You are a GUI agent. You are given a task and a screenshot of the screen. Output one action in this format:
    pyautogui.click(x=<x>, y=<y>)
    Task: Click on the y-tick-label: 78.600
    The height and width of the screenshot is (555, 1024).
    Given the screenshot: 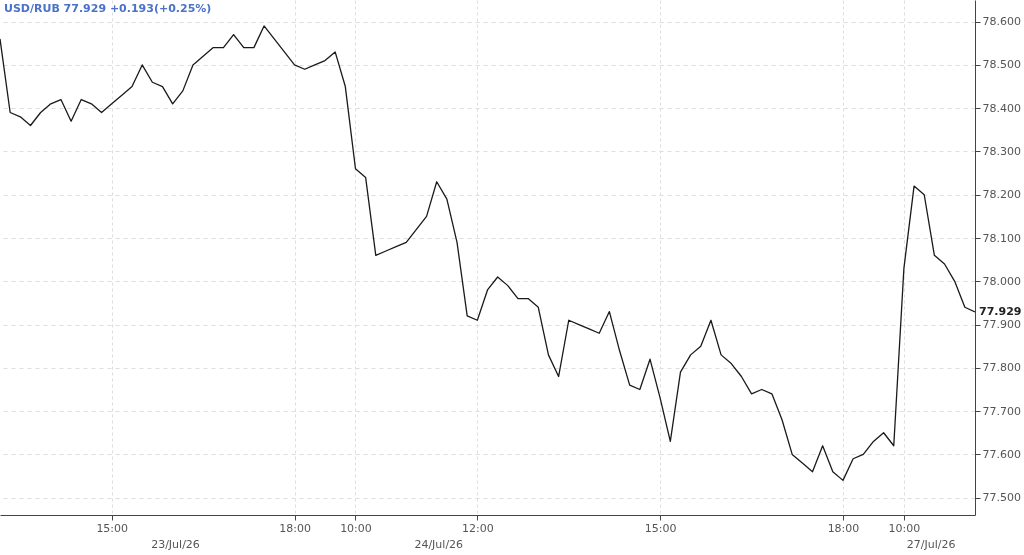 What is the action you would take?
    pyautogui.click(x=1001, y=22)
    